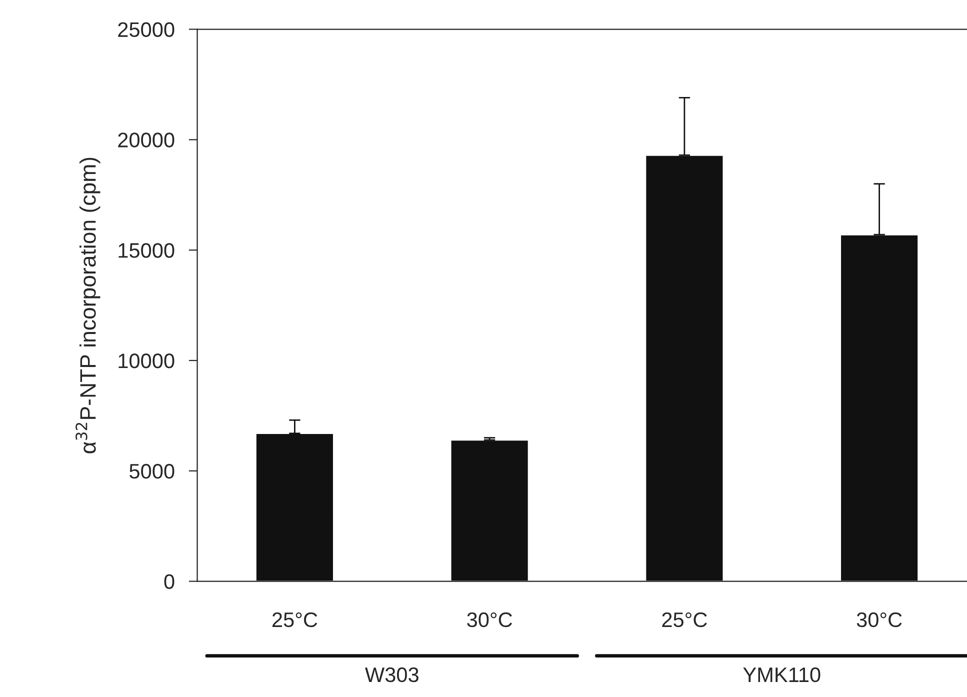  What do you see at coordinates (490, 510) in the screenshot?
I see `bar` at bounding box center [490, 510].